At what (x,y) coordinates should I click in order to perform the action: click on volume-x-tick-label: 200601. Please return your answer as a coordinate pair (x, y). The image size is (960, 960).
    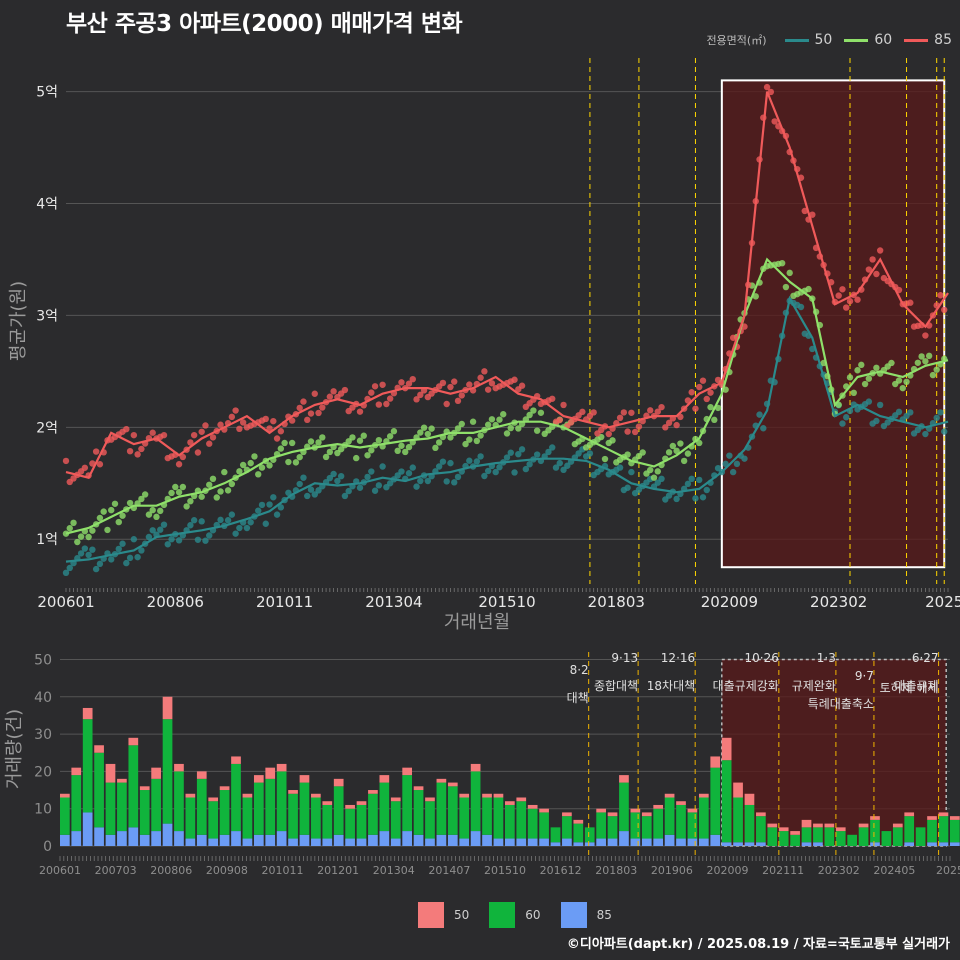
    Looking at the image, I should click on (60, 870).